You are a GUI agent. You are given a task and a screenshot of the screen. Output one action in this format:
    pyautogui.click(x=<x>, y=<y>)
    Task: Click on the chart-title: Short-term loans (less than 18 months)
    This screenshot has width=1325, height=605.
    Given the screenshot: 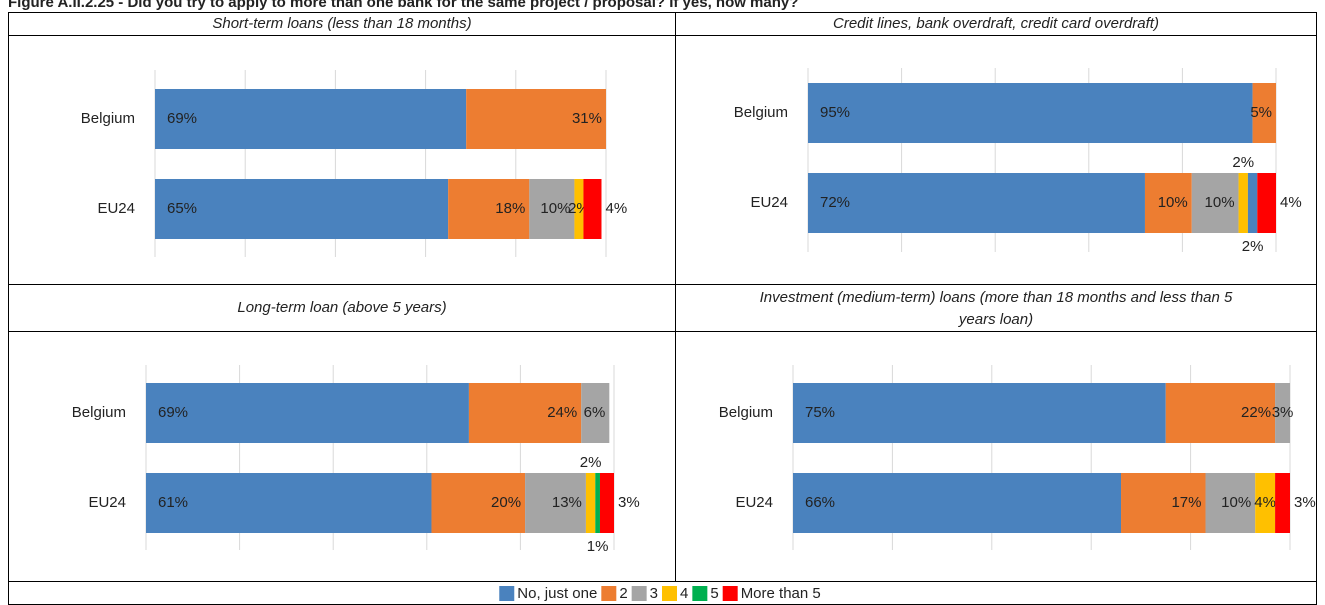 What is the action you would take?
    pyautogui.click(x=341, y=23)
    